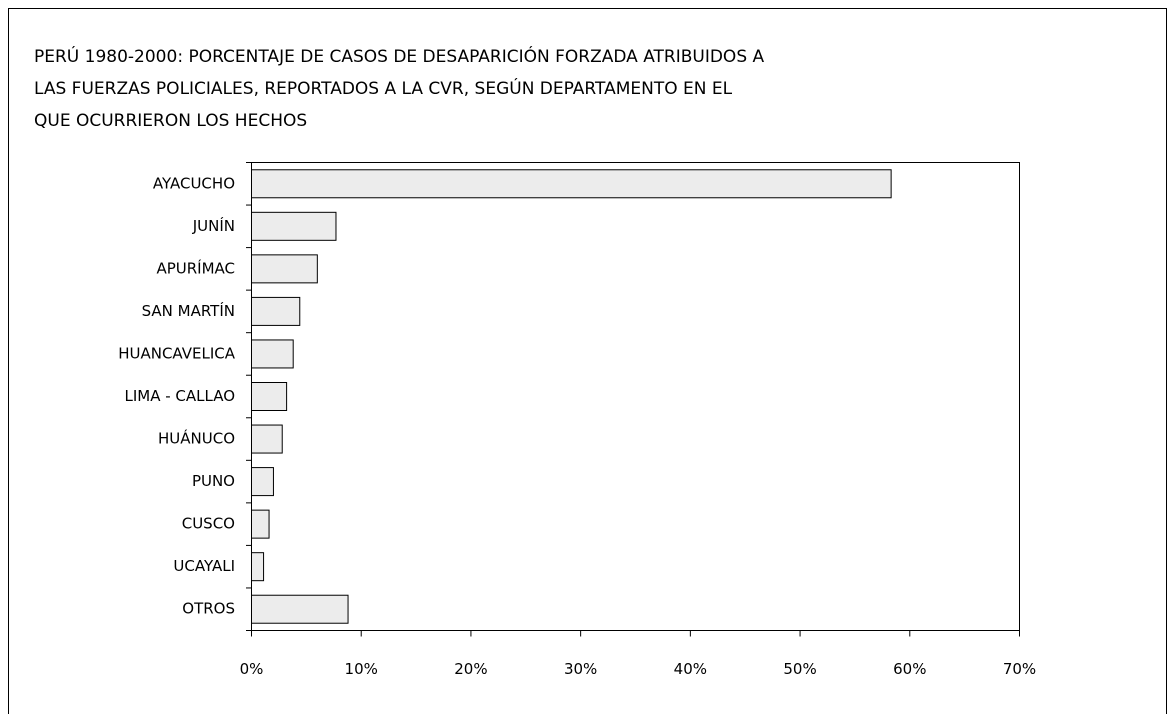 The image size is (1167, 718). Describe the element at coordinates (177, 353) in the screenshot. I see `y-tick-label: HUANCAVELICA` at that location.